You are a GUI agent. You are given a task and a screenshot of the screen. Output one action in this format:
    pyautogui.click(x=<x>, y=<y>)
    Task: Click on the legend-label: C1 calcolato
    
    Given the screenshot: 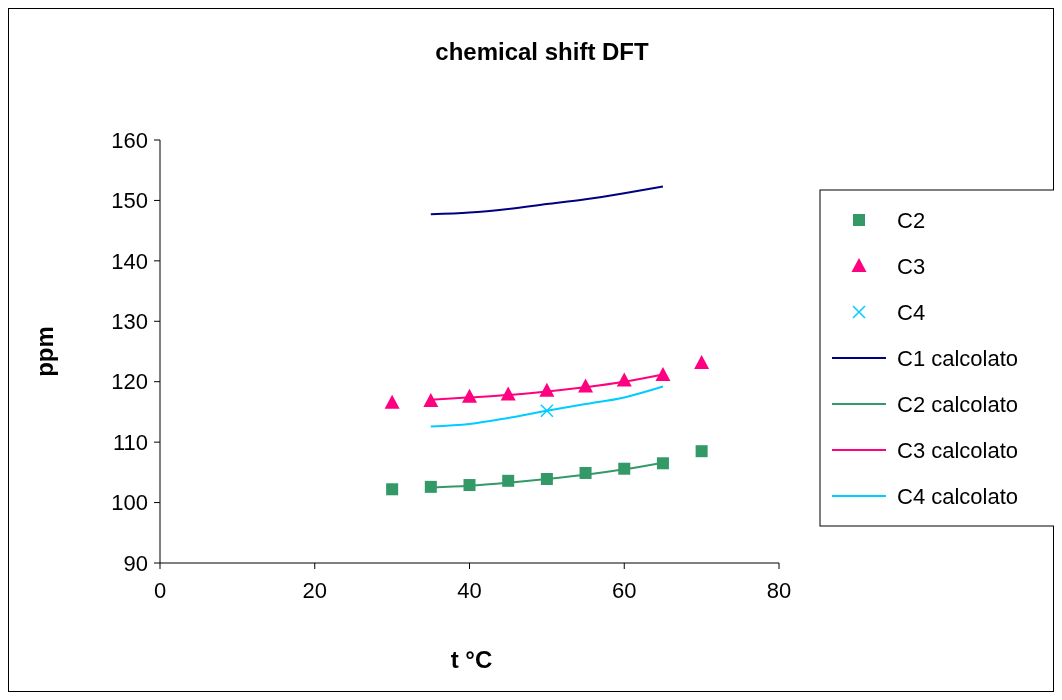 What is the action you would take?
    pyautogui.click(x=958, y=358)
    